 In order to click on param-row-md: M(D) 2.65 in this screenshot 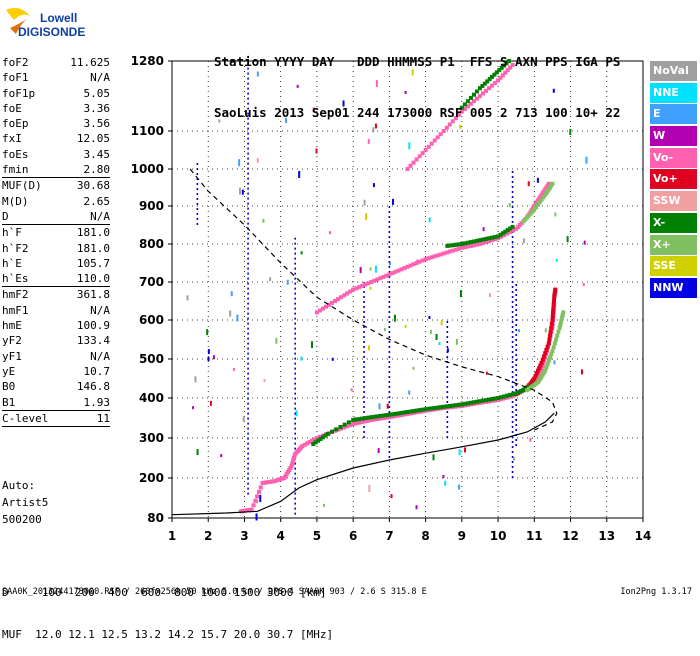, I will do `click(56, 201)`.